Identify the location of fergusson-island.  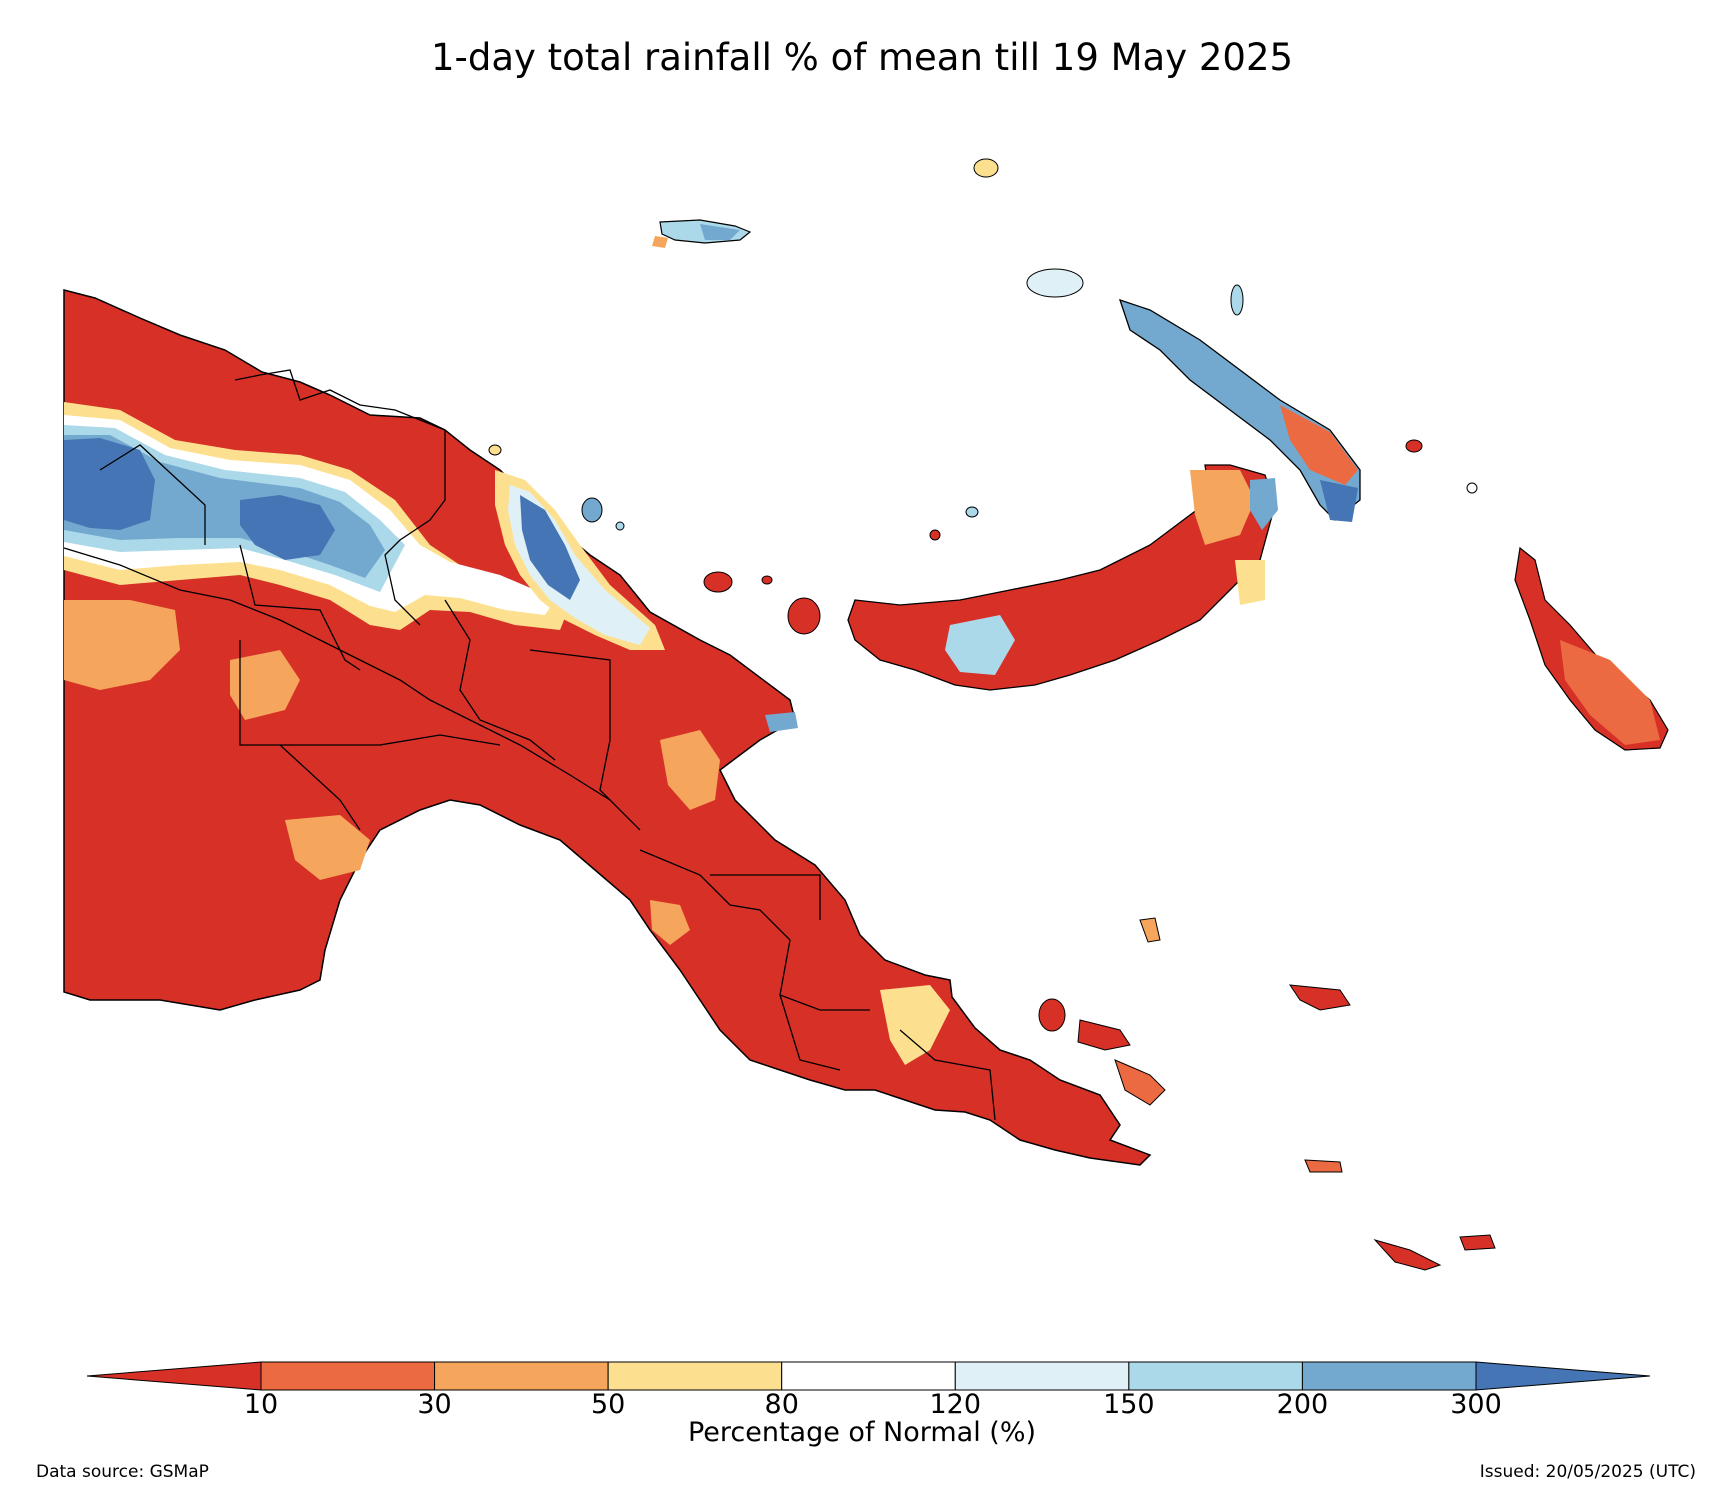
(1104, 1035).